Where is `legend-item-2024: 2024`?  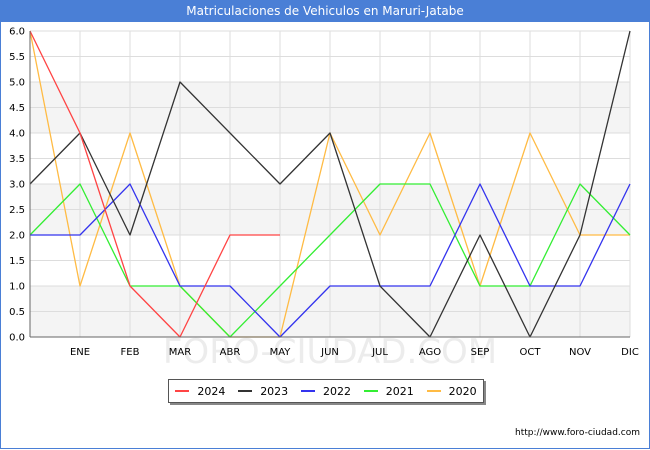 legend-item-2024: 2024 is located at coordinates (200, 391).